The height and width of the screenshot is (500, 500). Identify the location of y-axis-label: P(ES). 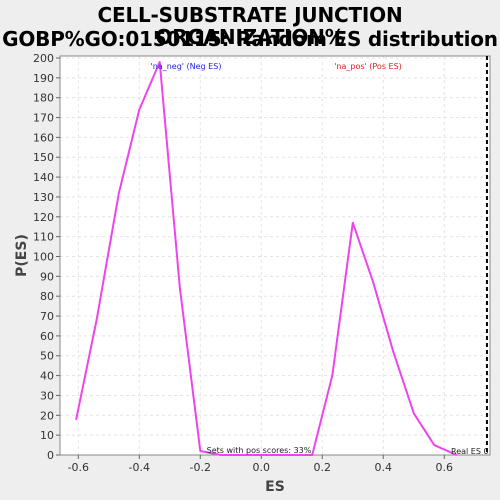
(22, 255).